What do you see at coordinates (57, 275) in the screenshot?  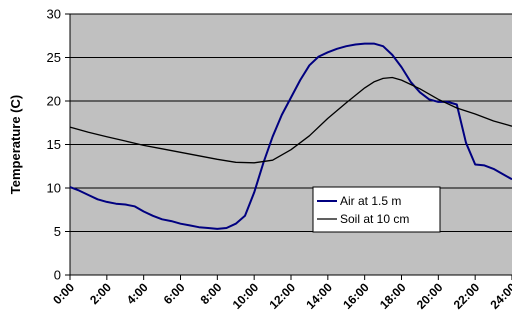 I see `y-tick-label: 0` at bounding box center [57, 275].